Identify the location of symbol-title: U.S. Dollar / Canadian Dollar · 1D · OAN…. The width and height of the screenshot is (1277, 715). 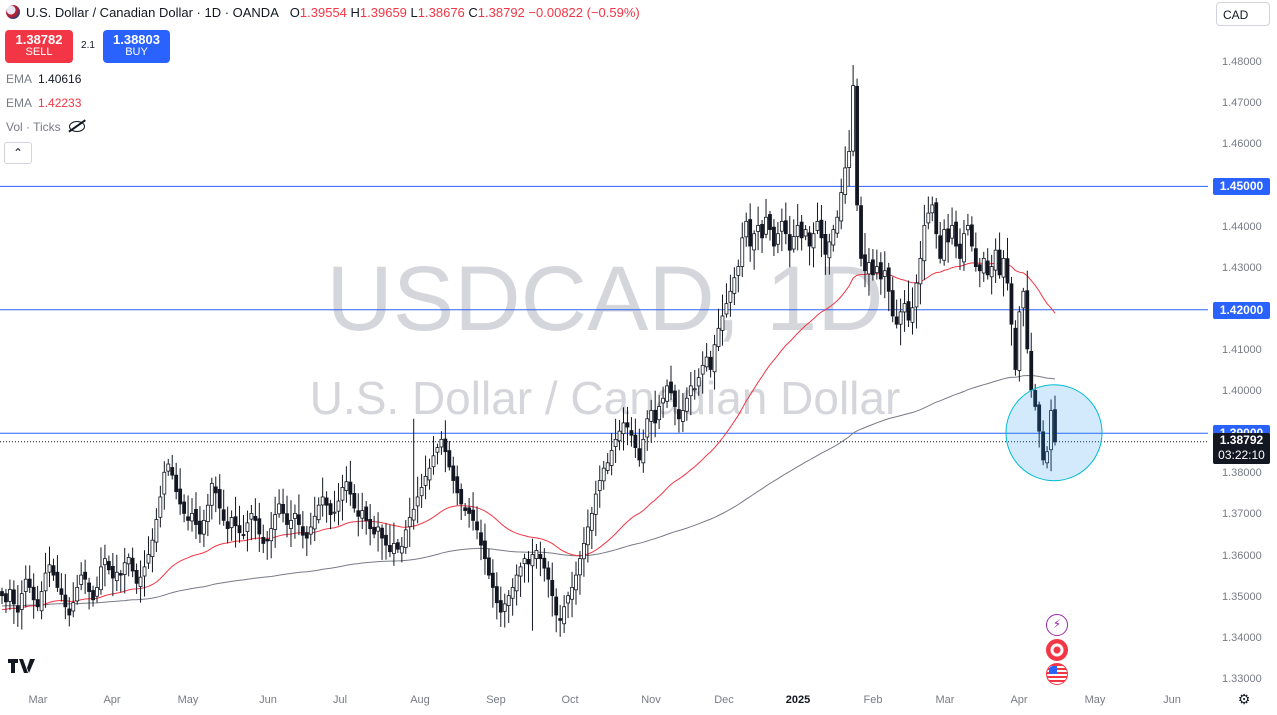
(152, 12).